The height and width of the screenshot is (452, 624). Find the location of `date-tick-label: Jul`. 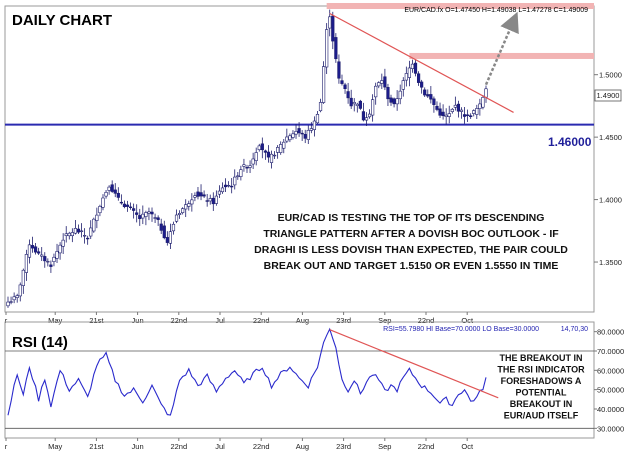

date-tick-label: Jul is located at coordinates (220, 320).